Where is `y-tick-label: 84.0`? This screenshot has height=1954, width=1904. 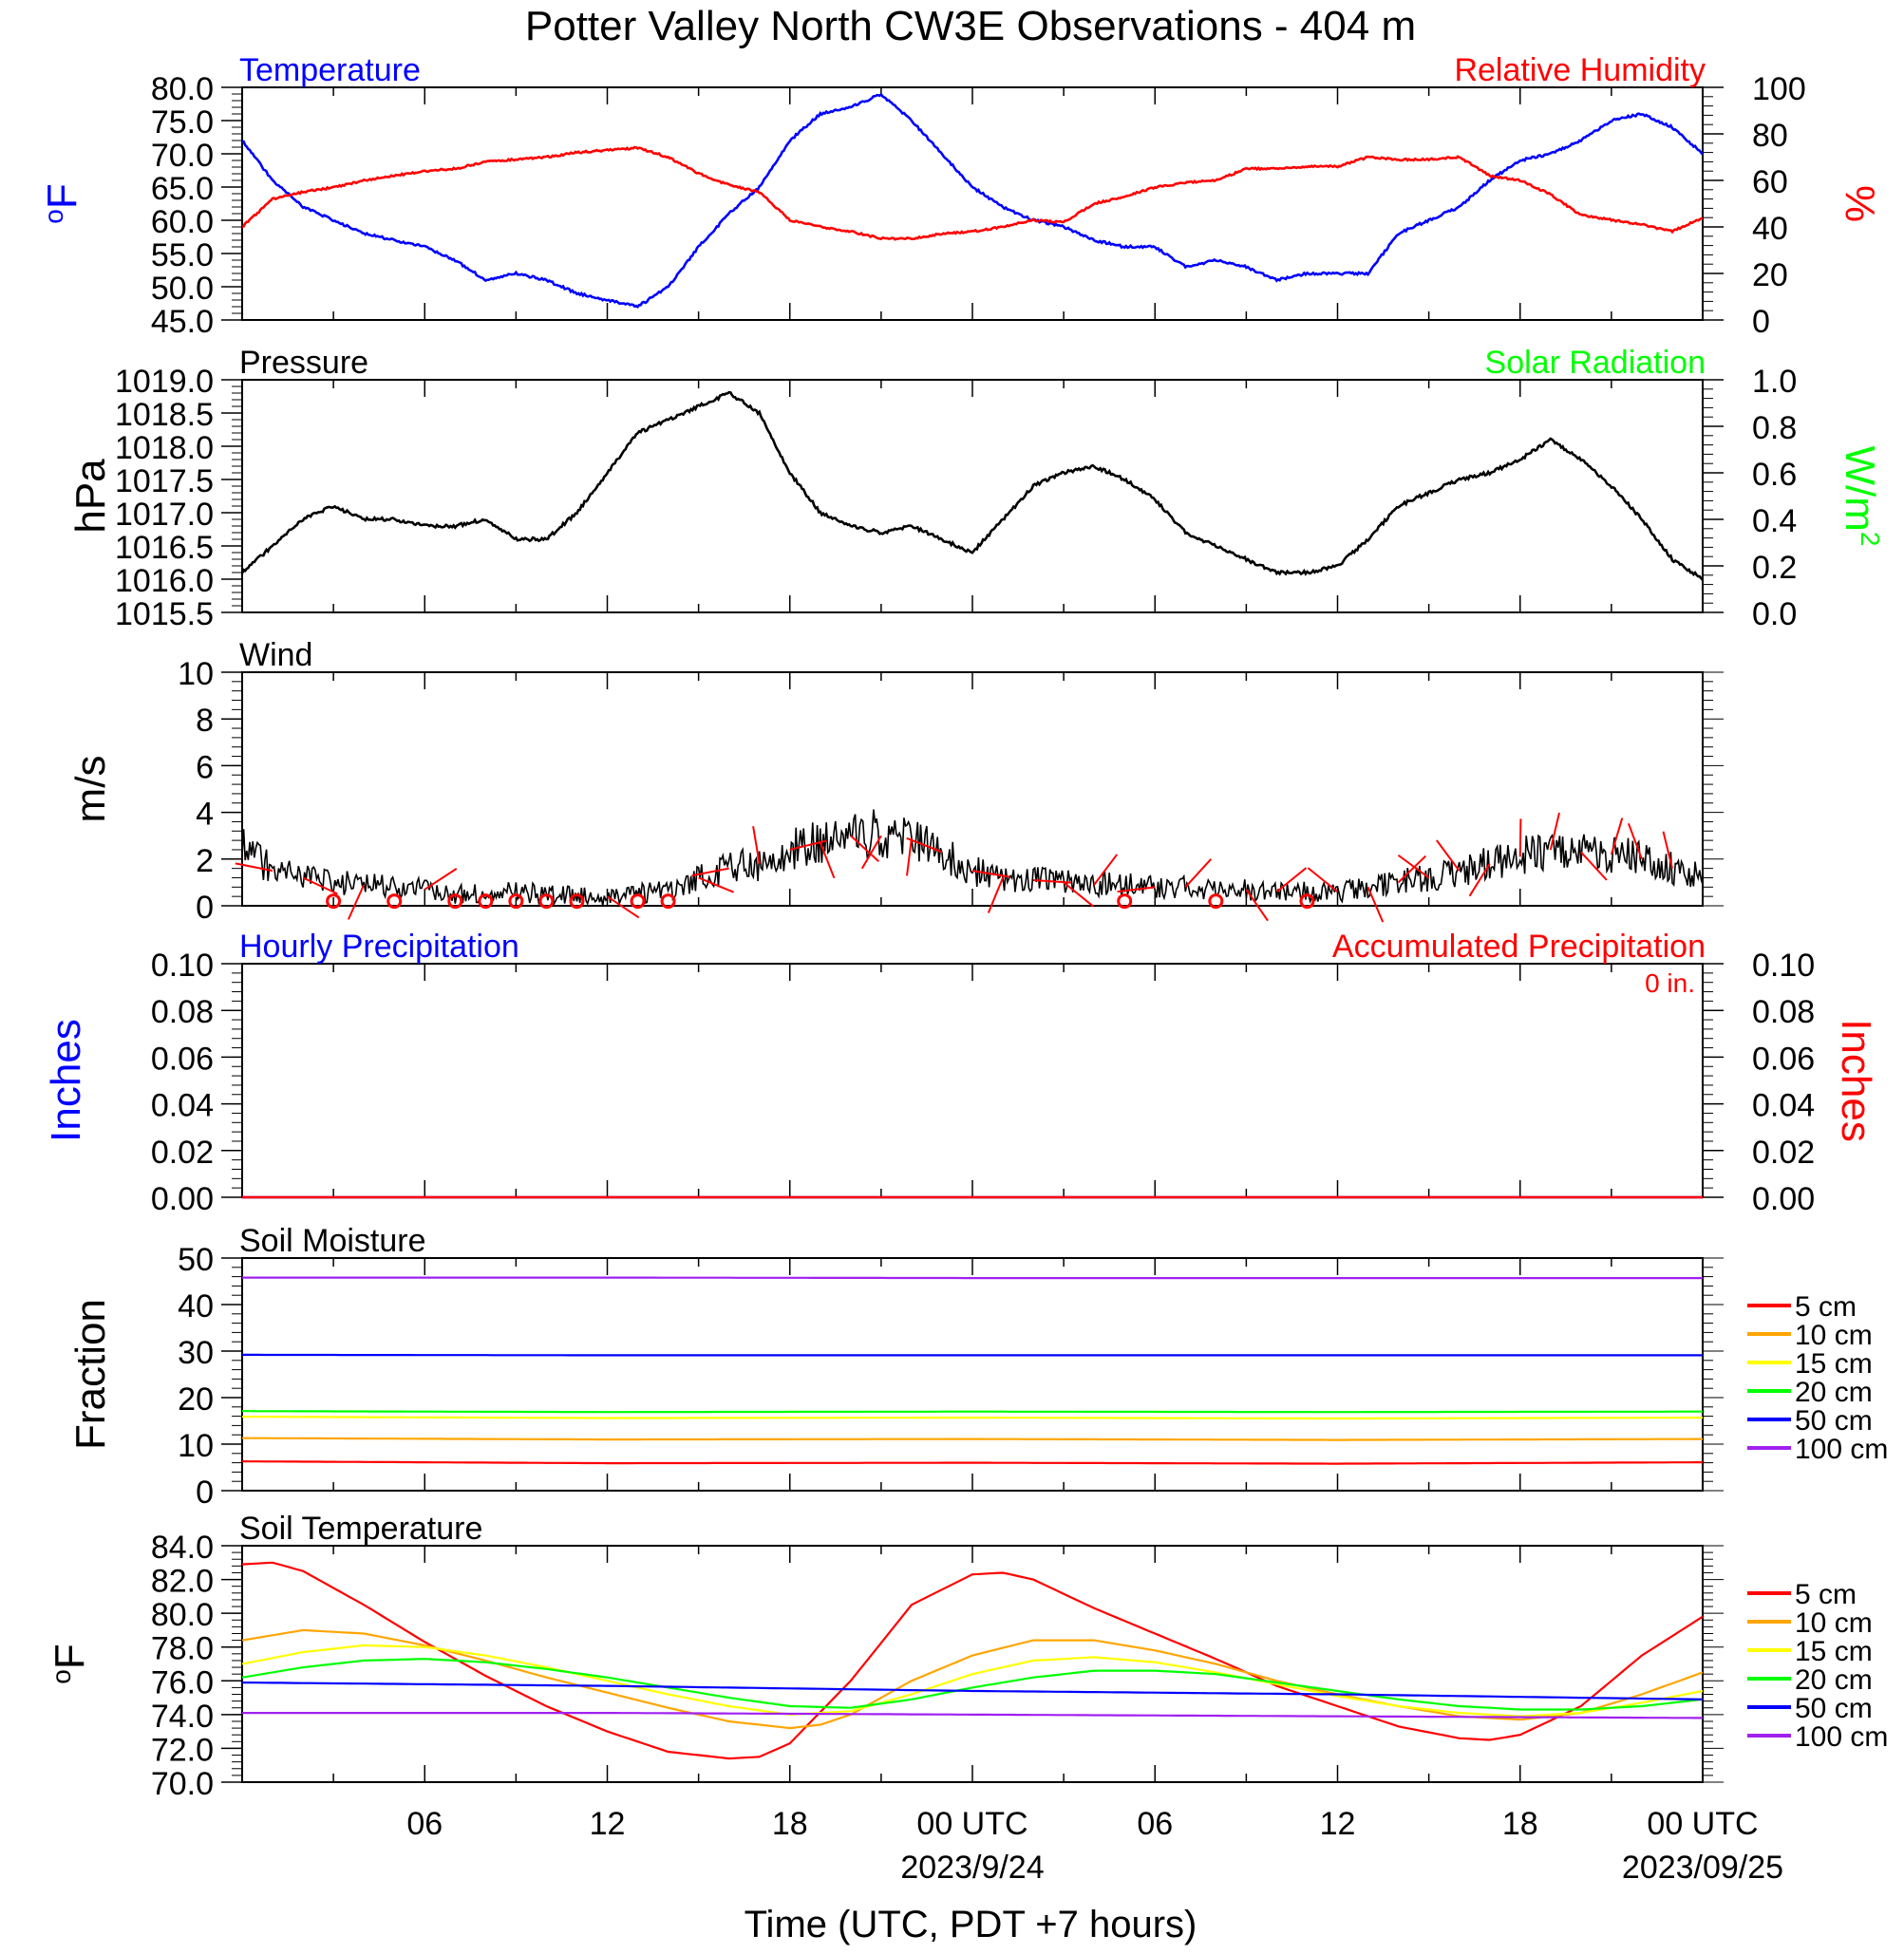 y-tick-label: 84.0 is located at coordinates (182, 1548).